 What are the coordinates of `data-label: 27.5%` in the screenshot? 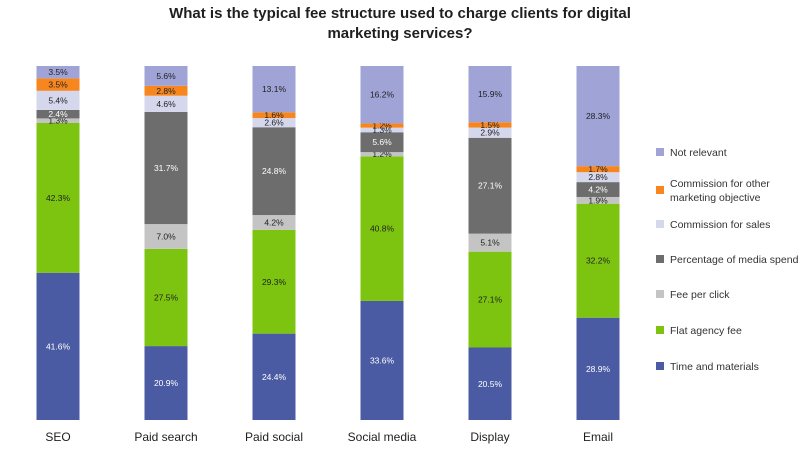 It's located at (166, 297).